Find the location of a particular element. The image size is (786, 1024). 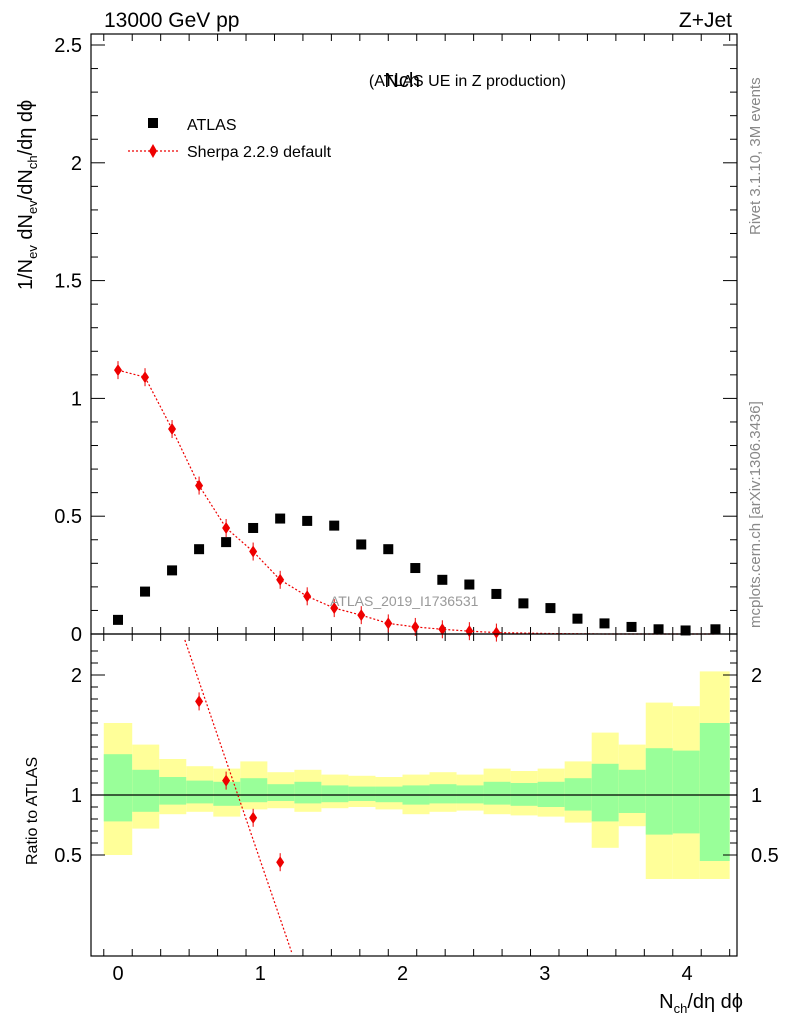

ratio-y-tick-label-right: 0.5 is located at coordinates (765, 856).